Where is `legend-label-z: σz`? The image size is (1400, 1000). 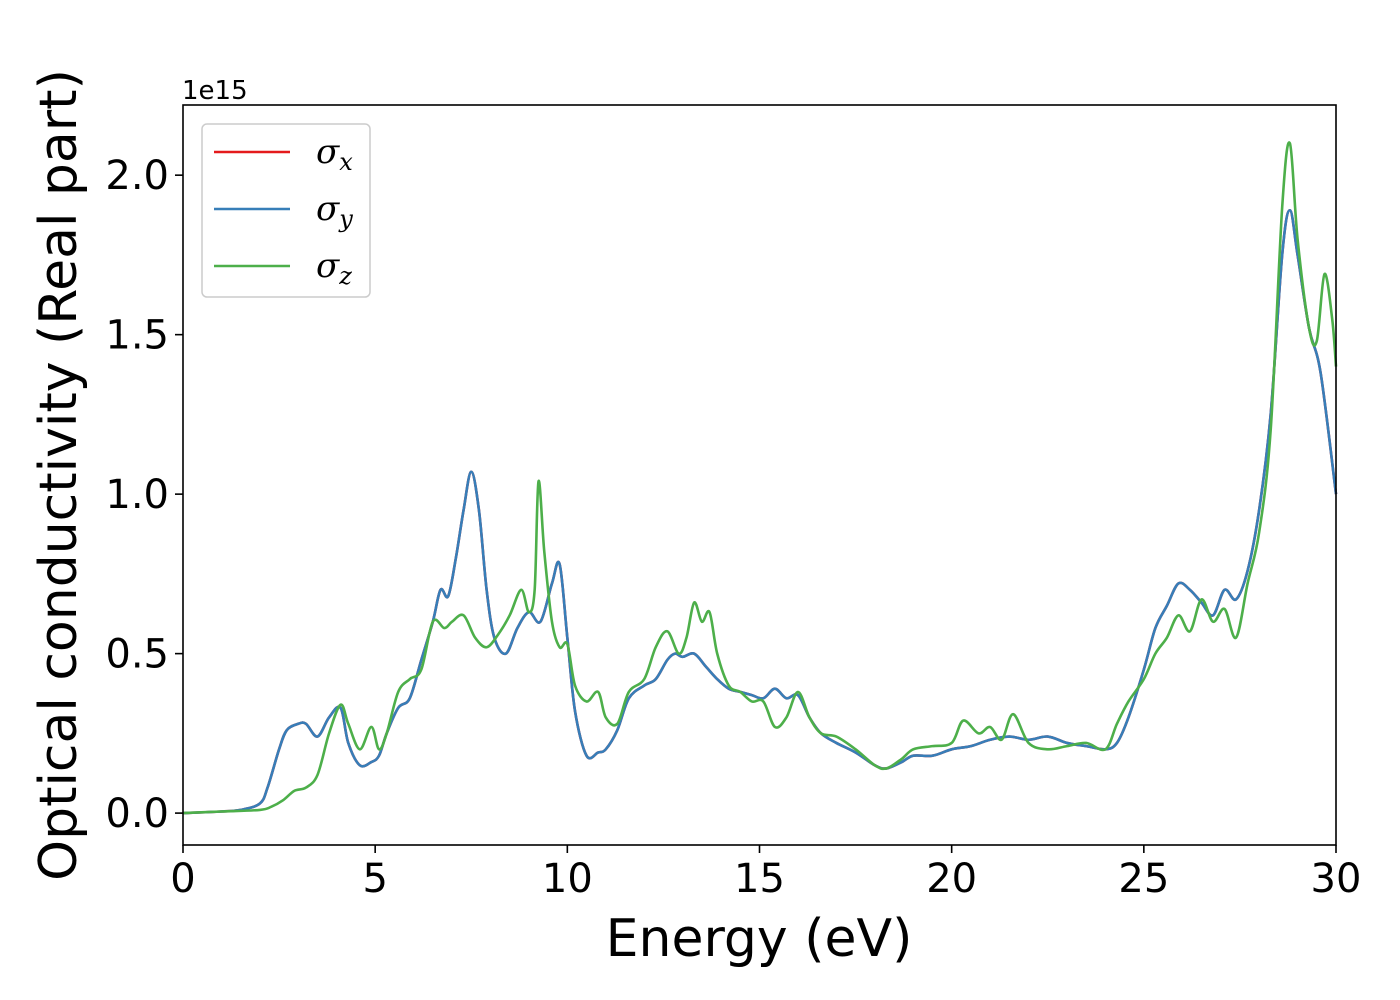 legend-label-z: σz is located at coordinates (334, 268).